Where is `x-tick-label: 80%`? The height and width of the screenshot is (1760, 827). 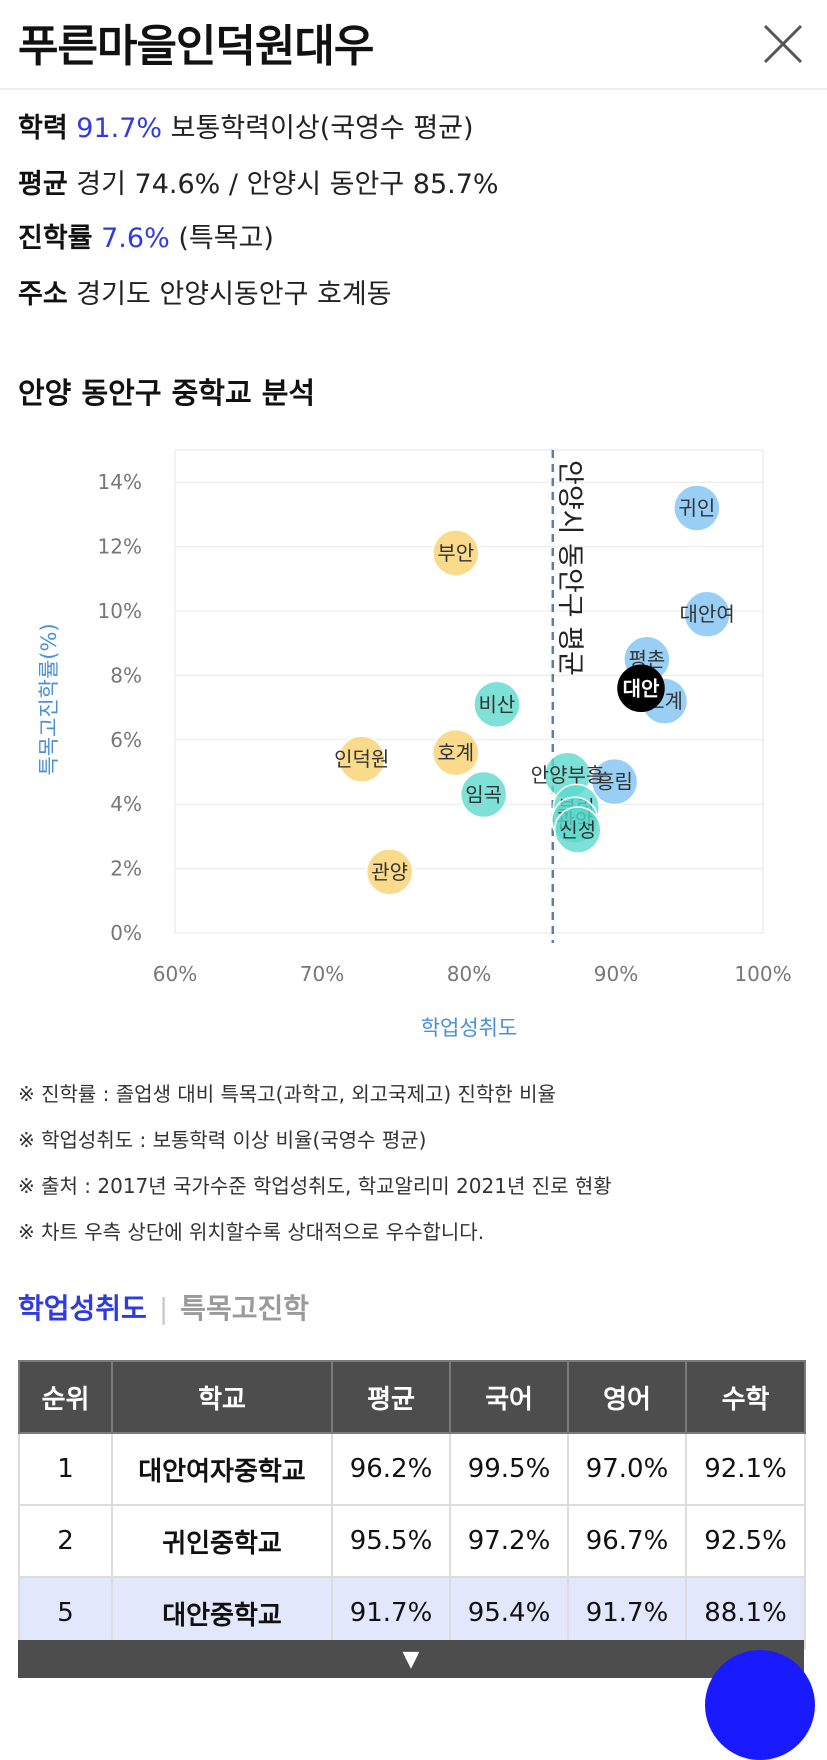 x-tick-label: 80% is located at coordinates (469, 974).